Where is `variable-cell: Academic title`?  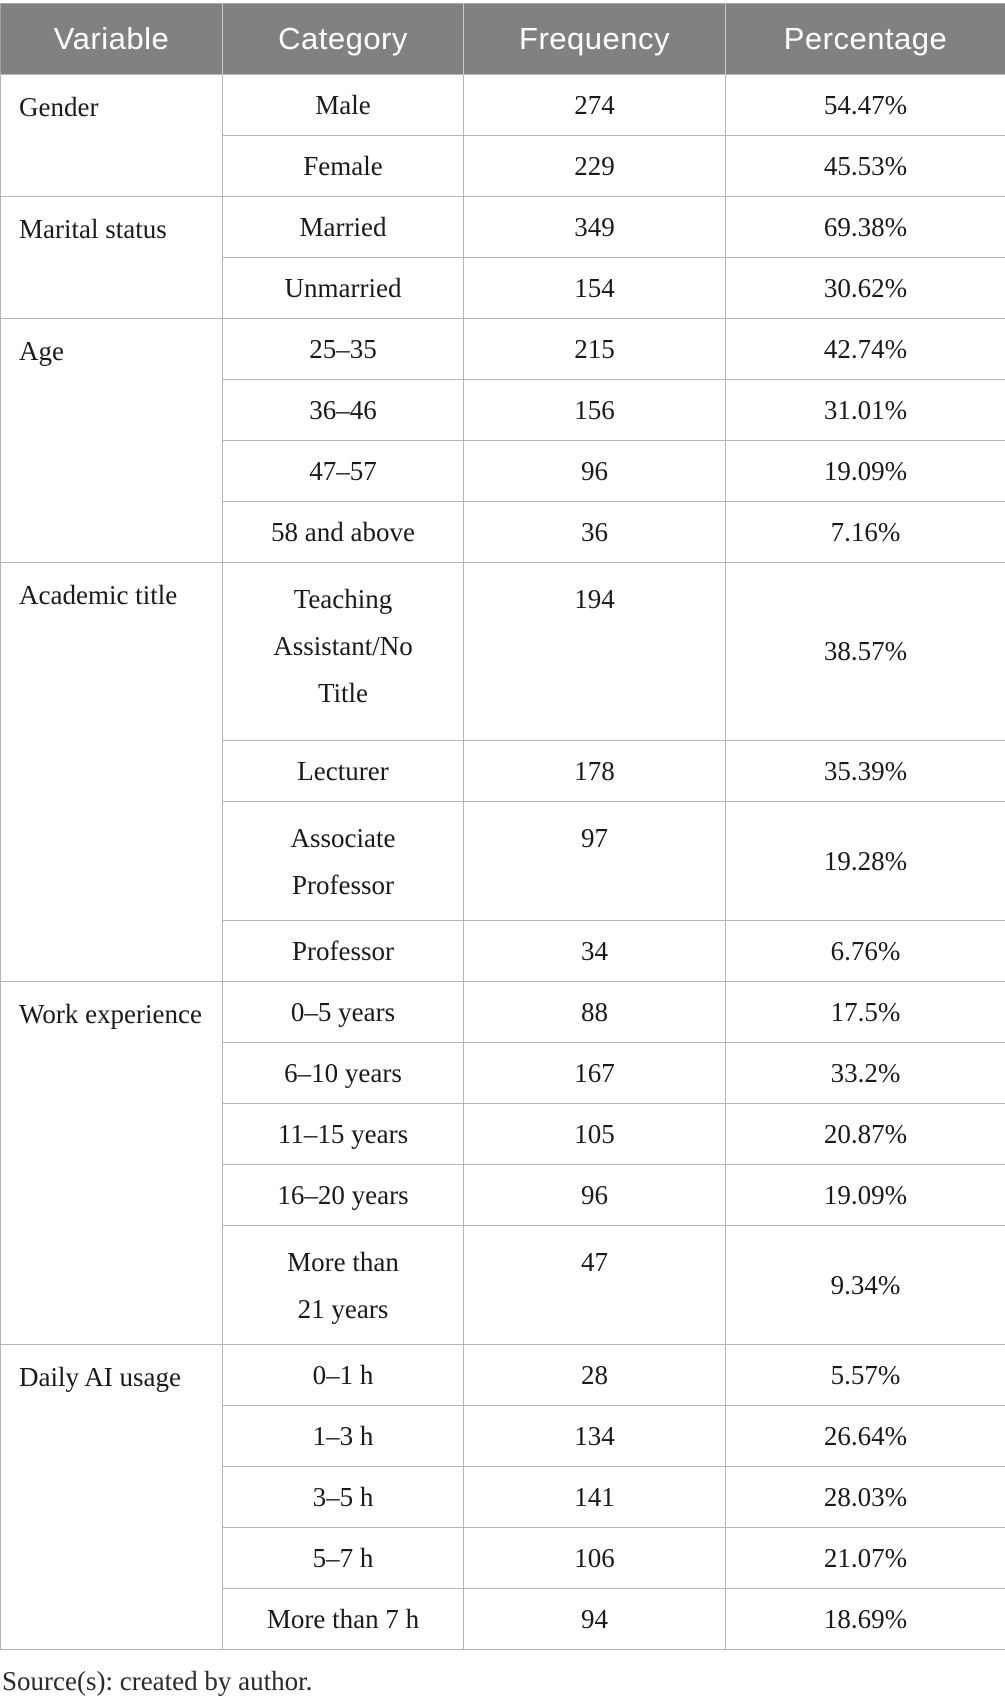
variable-cell: Academic title is located at coordinates (112, 772).